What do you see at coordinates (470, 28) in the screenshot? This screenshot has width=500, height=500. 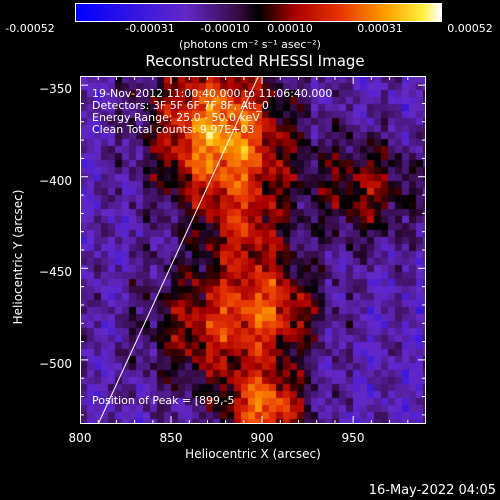 I see `colorbar-tick: 0.00052` at bounding box center [470, 28].